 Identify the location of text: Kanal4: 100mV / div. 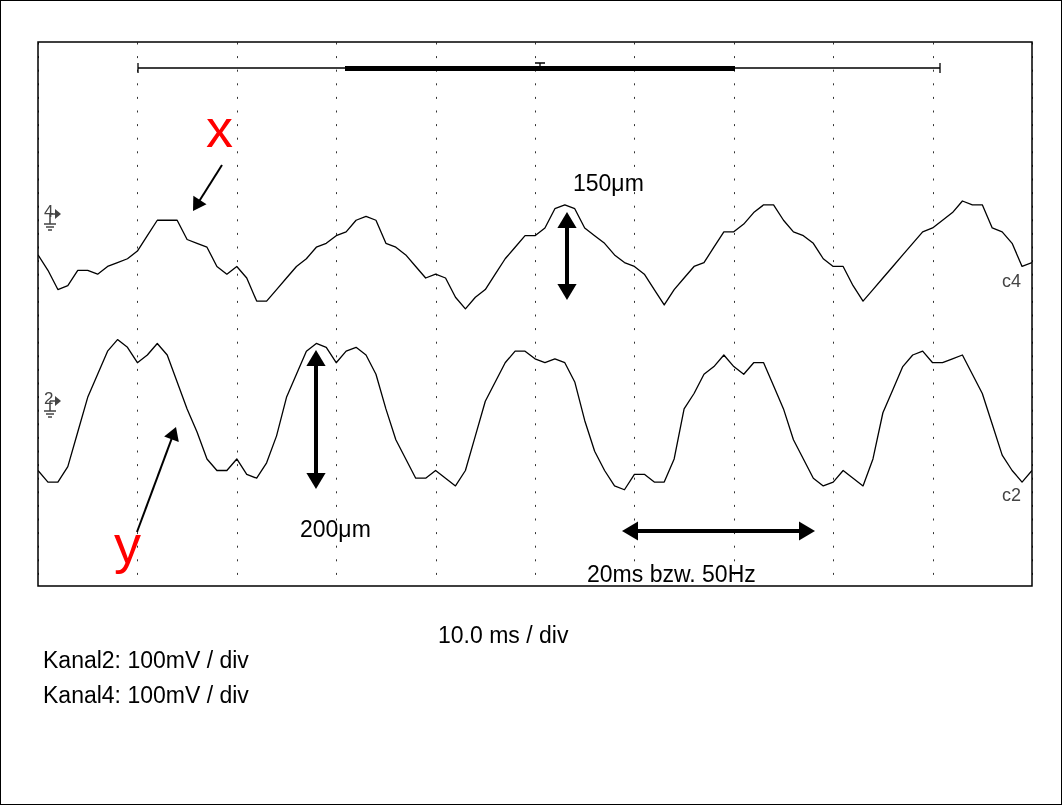
(146, 695).